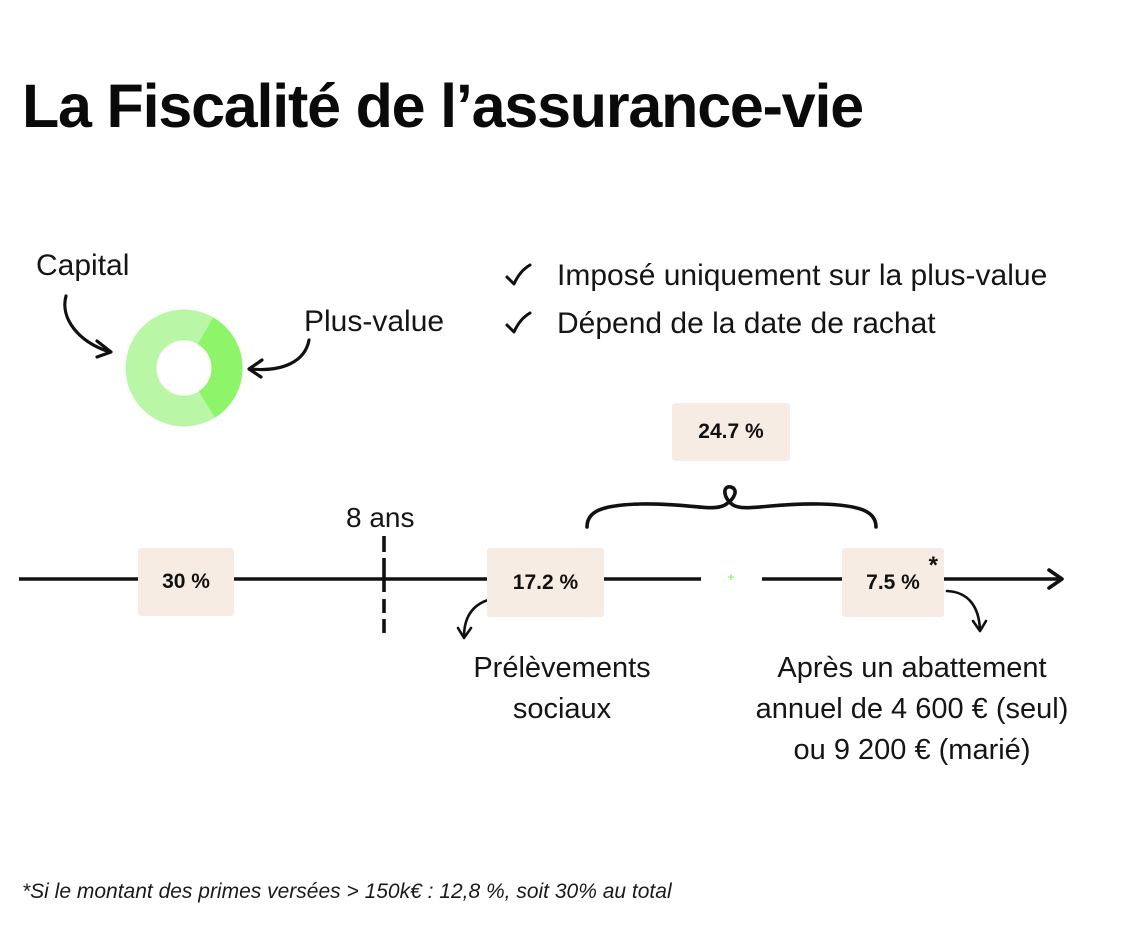  What do you see at coordinates (380, 517) in the screenshot?
I see `milestone-label: 8 ans` at bounding box center [380, 517].